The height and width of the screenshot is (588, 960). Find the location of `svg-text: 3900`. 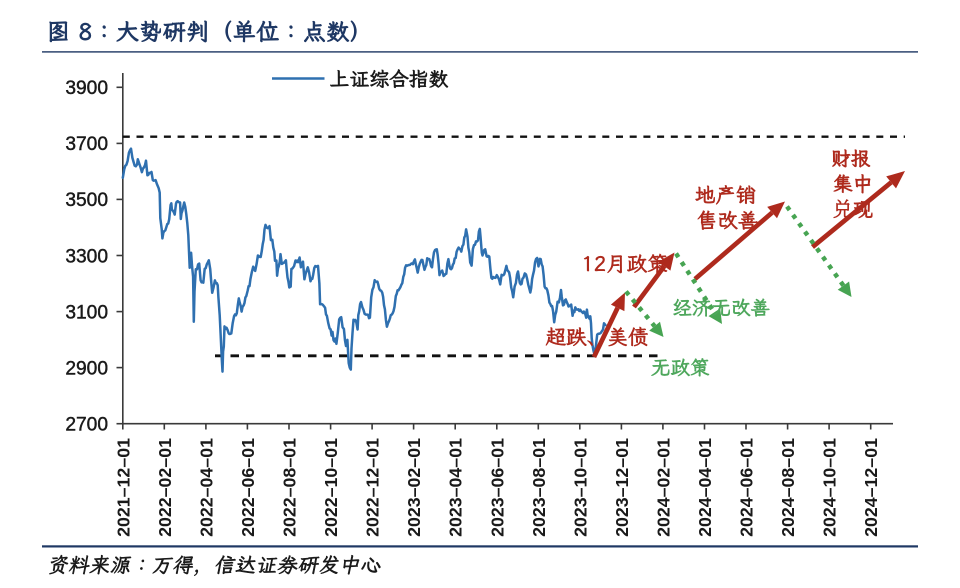

svg-text: 3900 is located at coordinates (86, 88).